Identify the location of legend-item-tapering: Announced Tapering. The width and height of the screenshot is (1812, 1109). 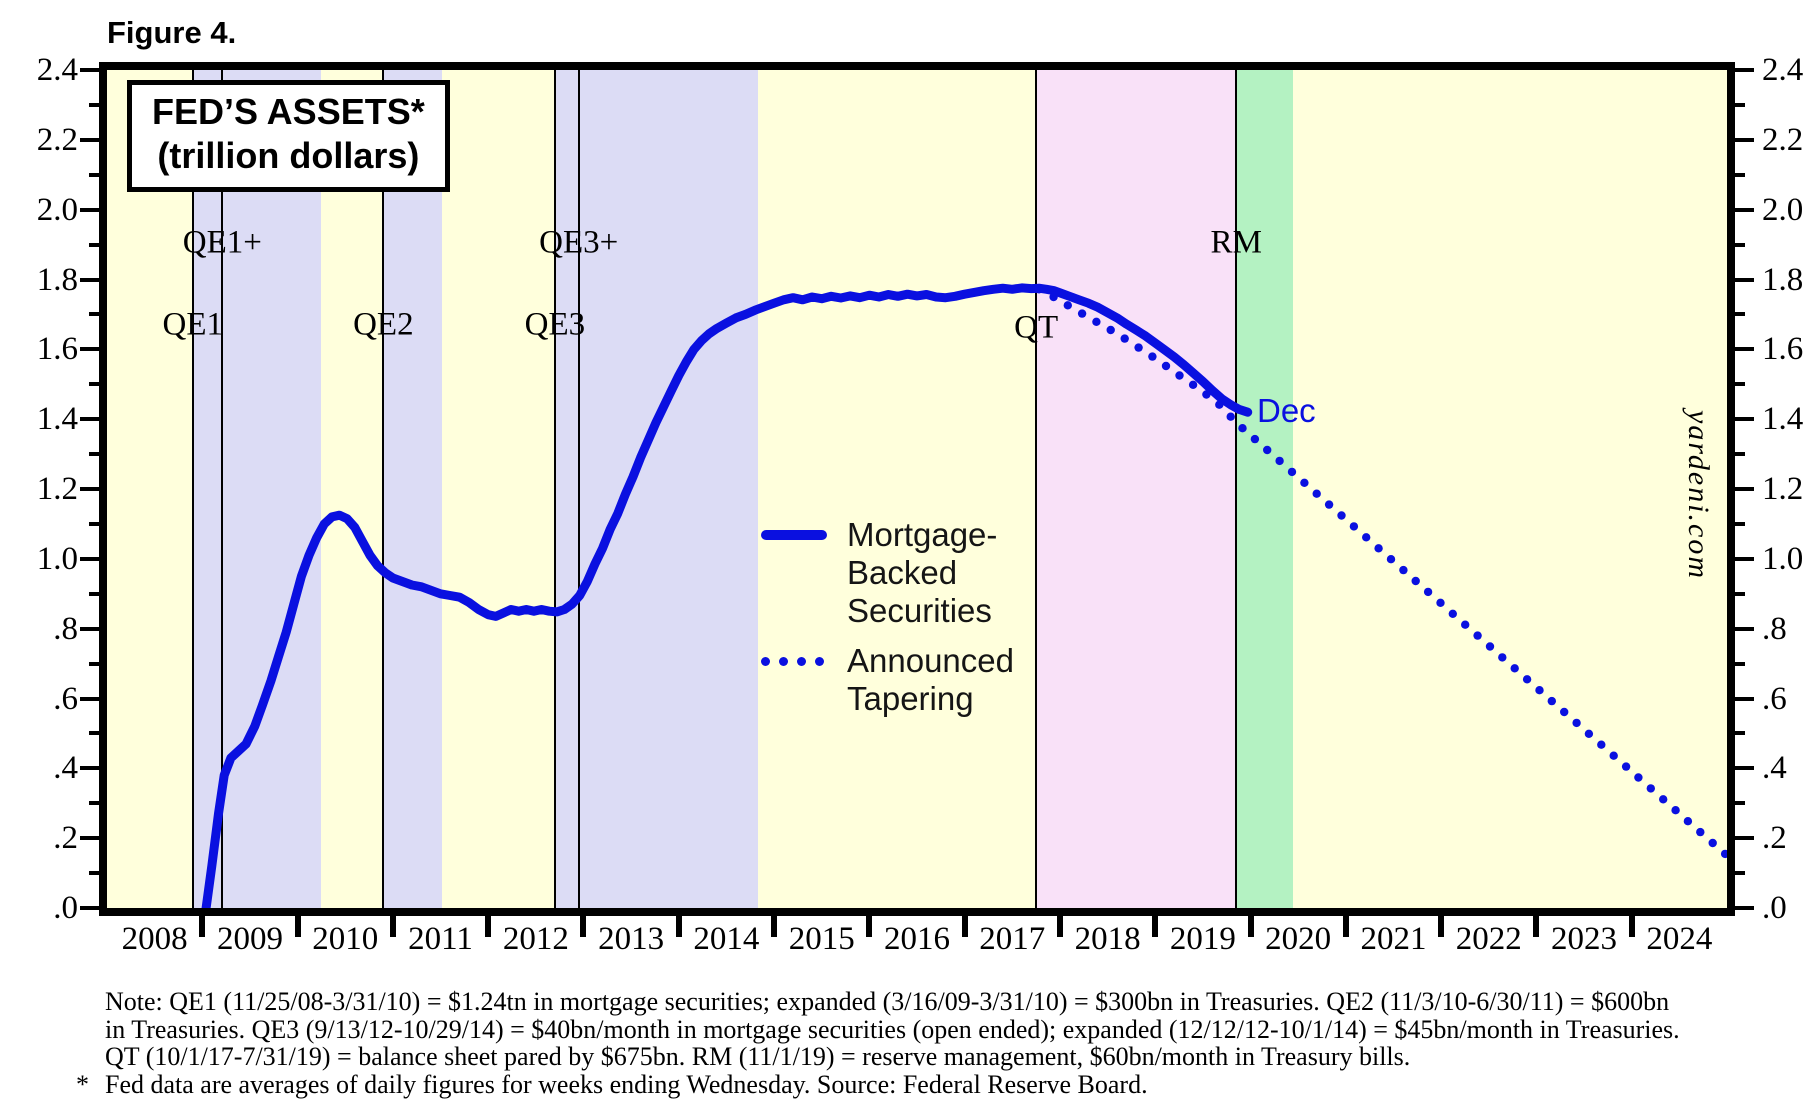
(931, 680).